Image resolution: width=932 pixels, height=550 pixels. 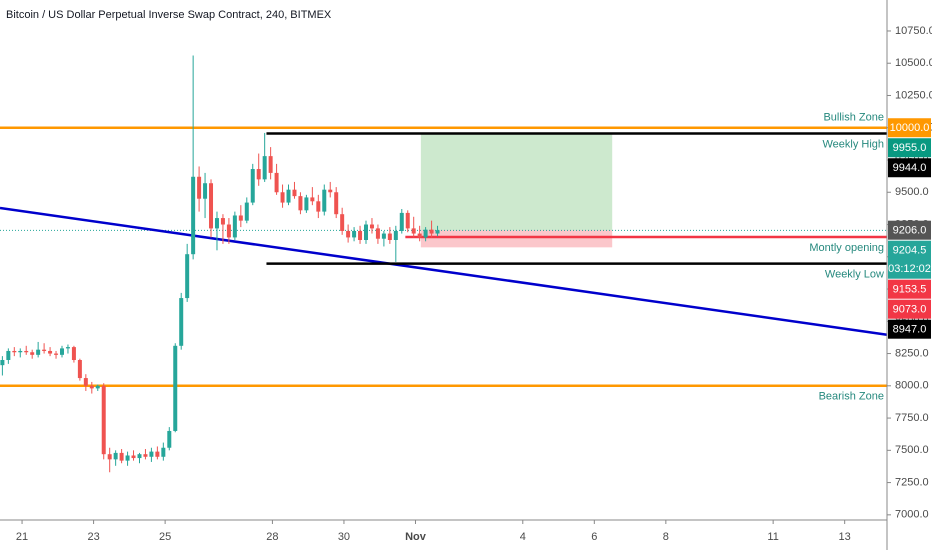 I want to click on y-tick-label: 8250.0, so click(x=912, y=353).